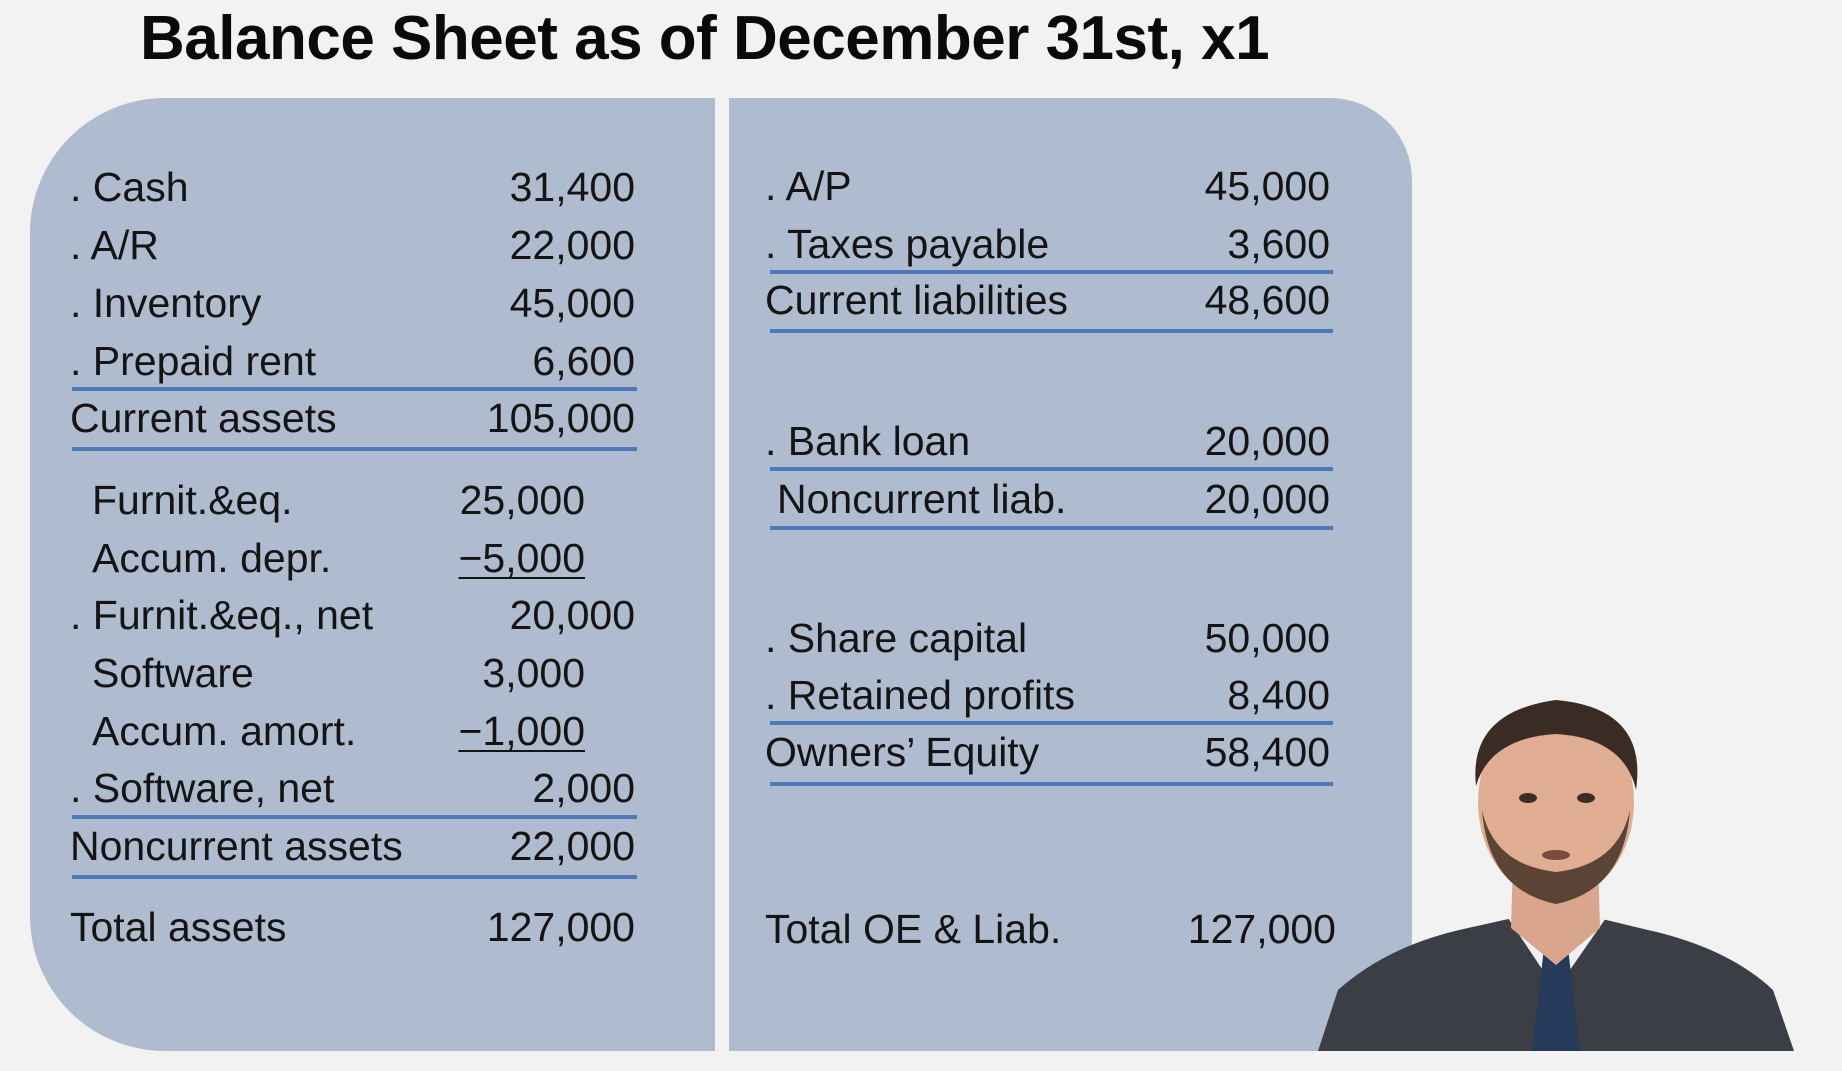  I want to click on bank-loan-value: 20,000, so click(1267, 441).